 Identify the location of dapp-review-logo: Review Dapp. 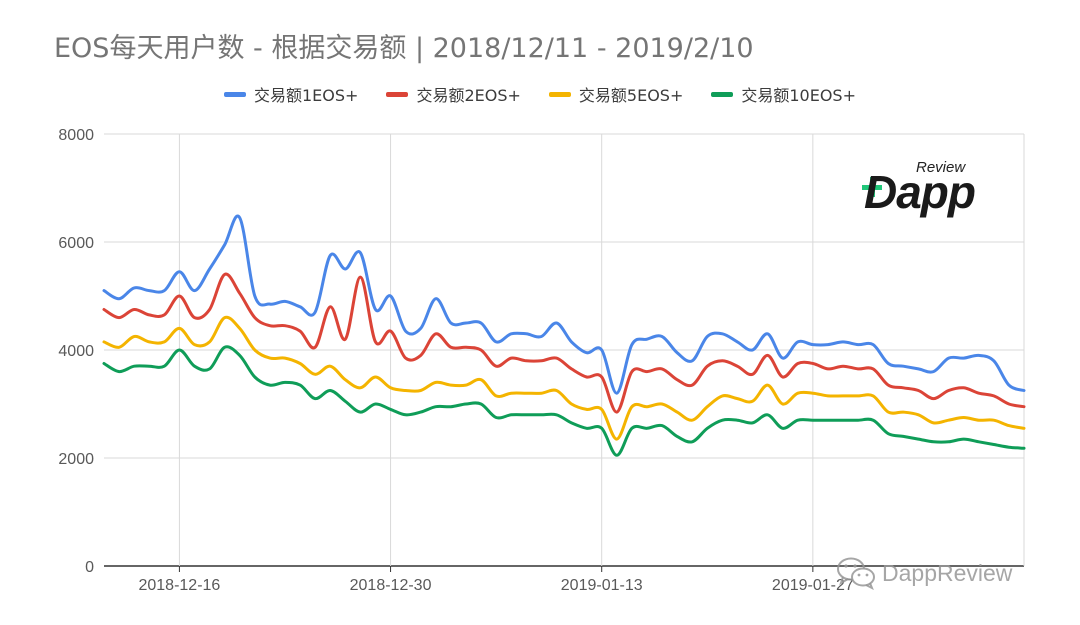
(927, 190).